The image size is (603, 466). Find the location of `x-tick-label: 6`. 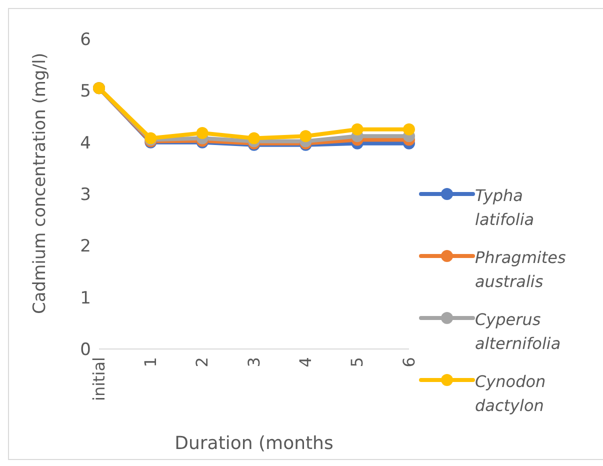

x-tick-label: 6 is located at coordinates (408, 362).